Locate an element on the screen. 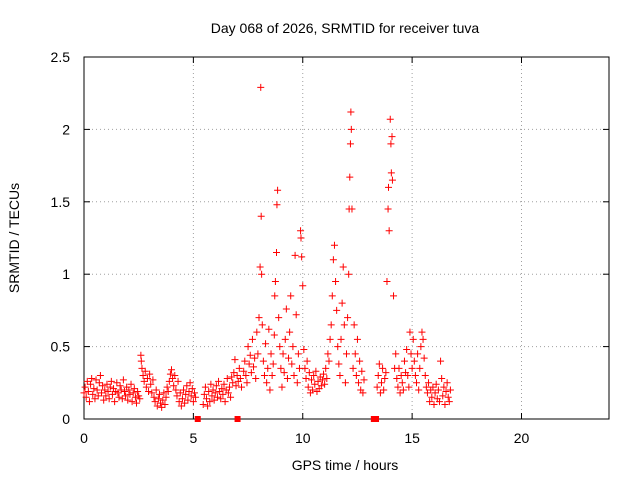  x-axis-label: GPS time / hours is located at coordinates (345, 465).